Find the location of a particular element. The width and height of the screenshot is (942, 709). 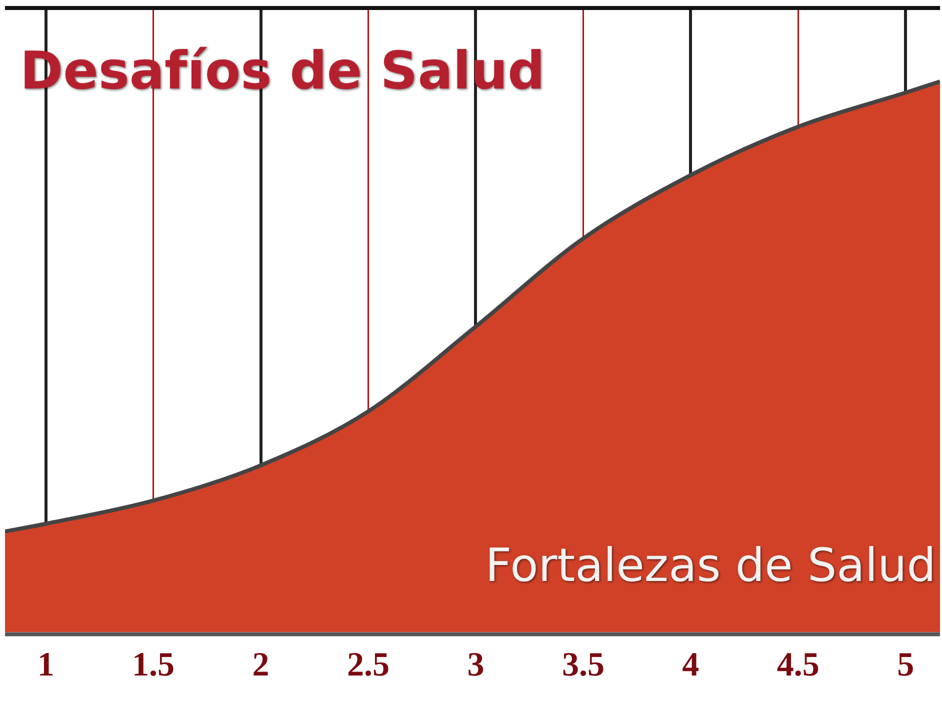

x-tick-label: 5 is located at coordinates (905, 665).